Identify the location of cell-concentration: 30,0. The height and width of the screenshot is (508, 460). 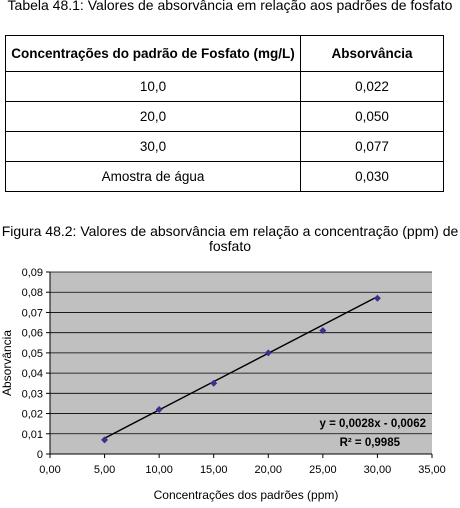
(153, 146).